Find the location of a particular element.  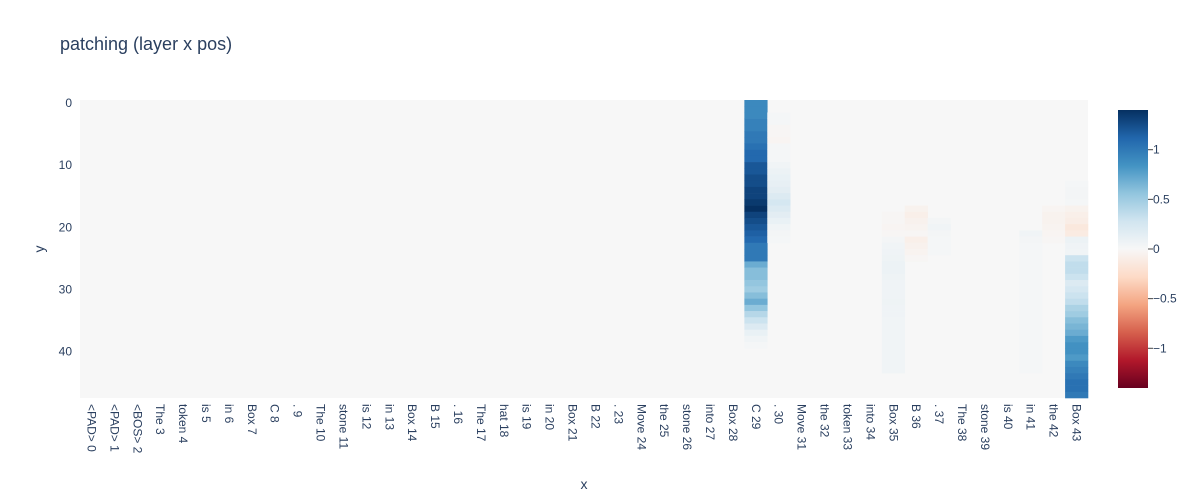

x-tick-label: token 4 is located at coordinates (183, 424).